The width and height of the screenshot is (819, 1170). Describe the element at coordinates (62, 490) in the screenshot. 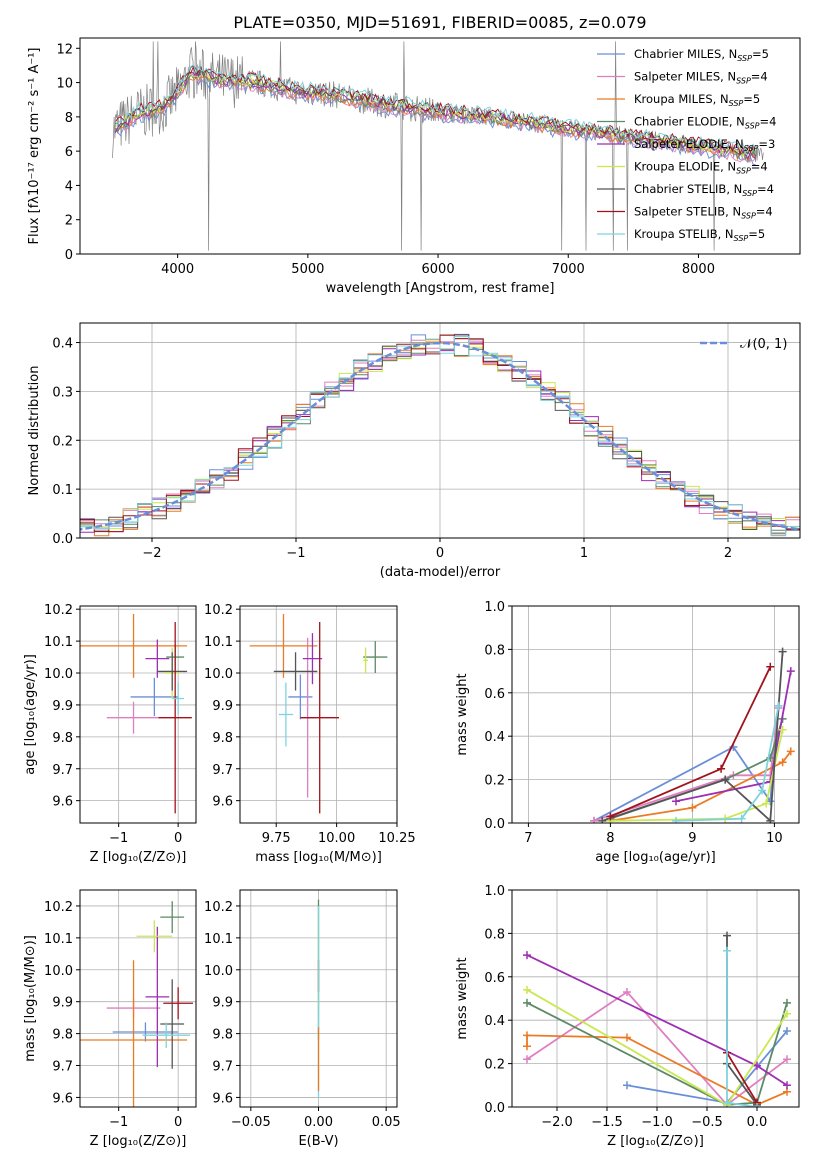

I see `y-tick-label: 0.1` at that location.